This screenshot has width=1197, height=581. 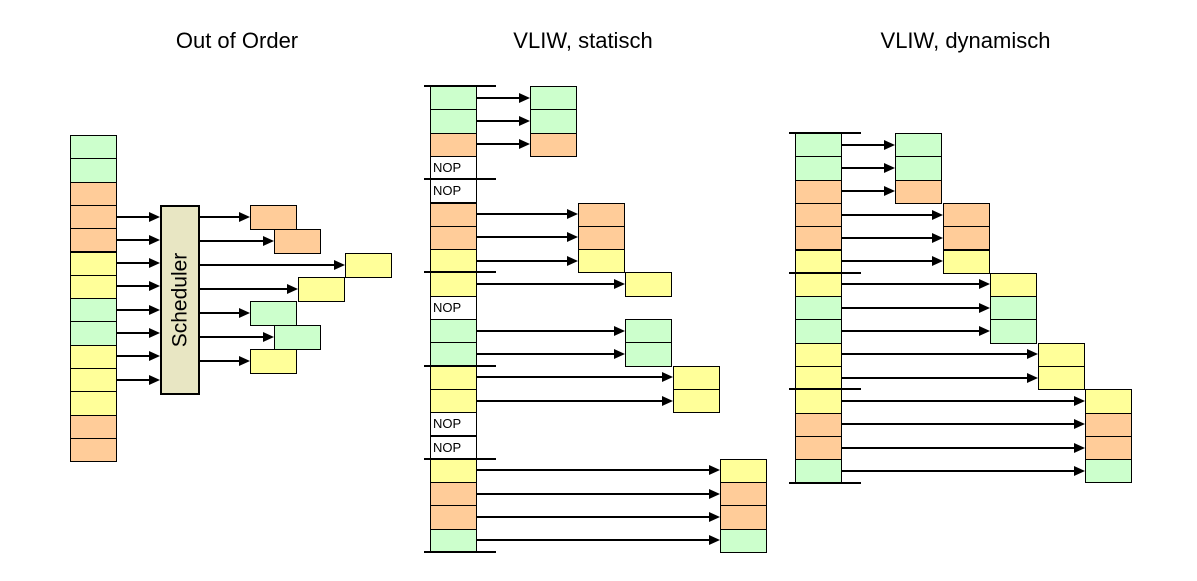 What do you see at coordinates (179, 300) in the screenshot?
I see `scheduler-label: Scheduler` at bounding box center [179, 300].